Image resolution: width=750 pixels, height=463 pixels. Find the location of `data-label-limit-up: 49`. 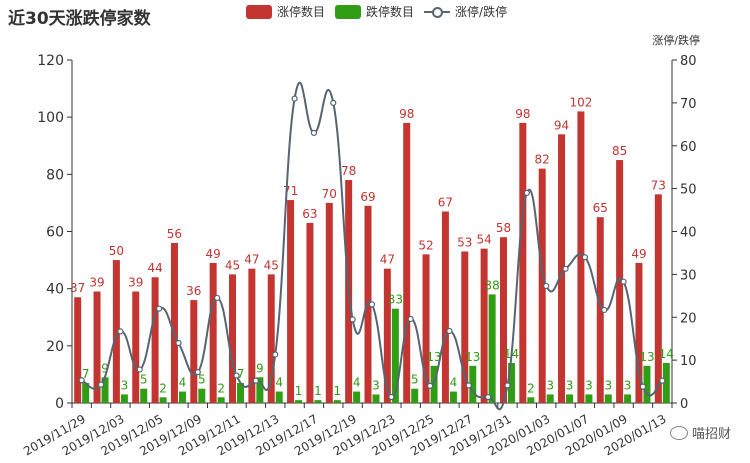

data-label-limit-up: 49 is located at coordinates (638, 254).